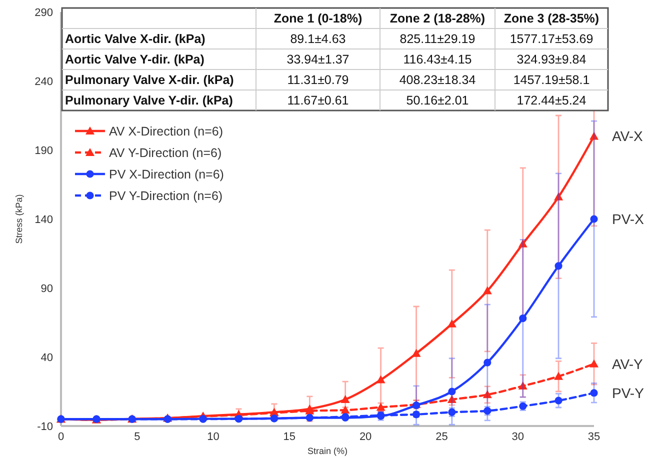 The width and height of the screenshot is (657, 460). I want to click on y-tick-label: 40, so click(46, 358).